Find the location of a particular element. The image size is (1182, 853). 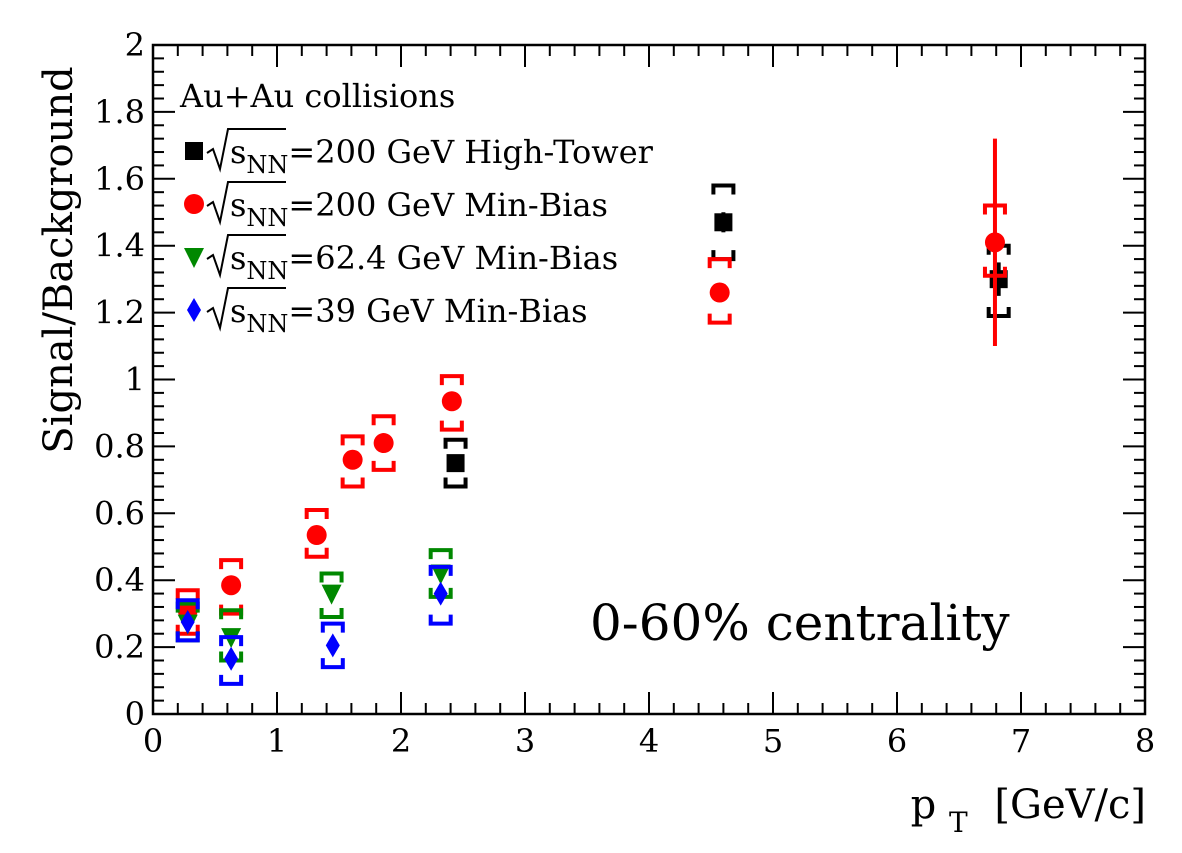

legend-title: Au+Au collisions is located at coordinates (317, 96).